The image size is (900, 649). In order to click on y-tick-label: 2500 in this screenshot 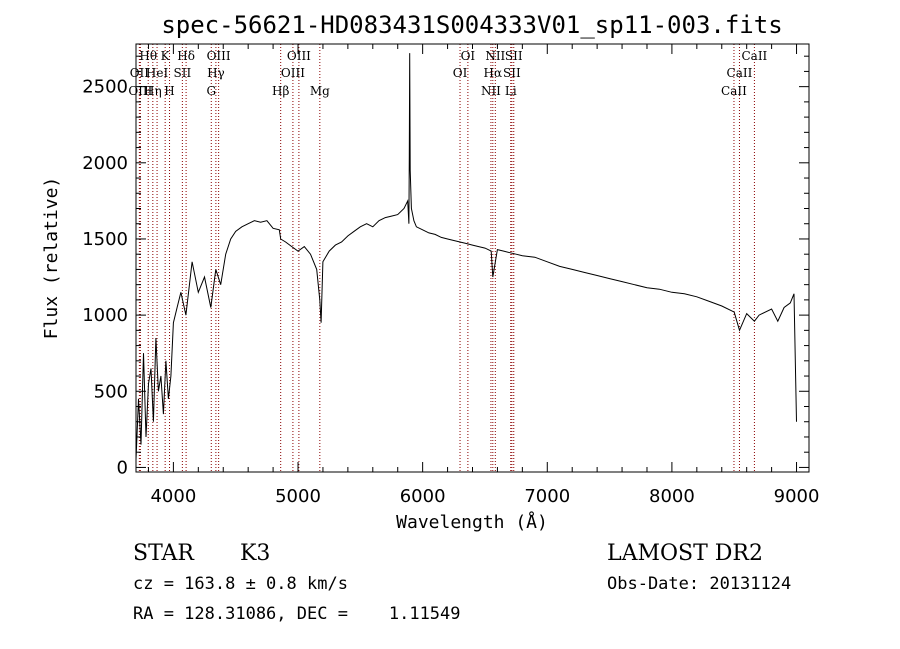, I will do `click(105, 87)`.